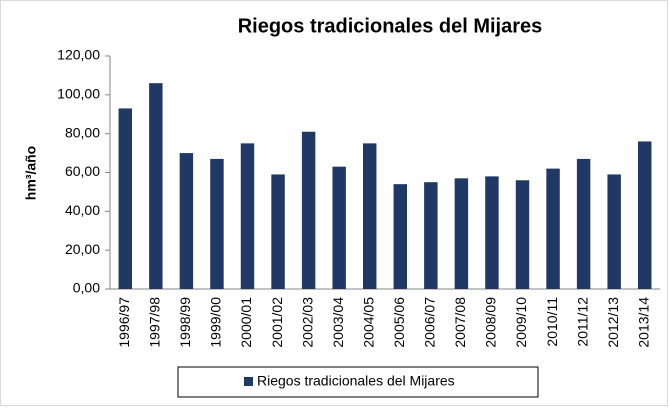 This screenshot has height=412, width=669. What do you see at coordinates (277, 322) in the screenshot?
I see `x-tick-label: 2001/02` at bounding box center [277, 322].